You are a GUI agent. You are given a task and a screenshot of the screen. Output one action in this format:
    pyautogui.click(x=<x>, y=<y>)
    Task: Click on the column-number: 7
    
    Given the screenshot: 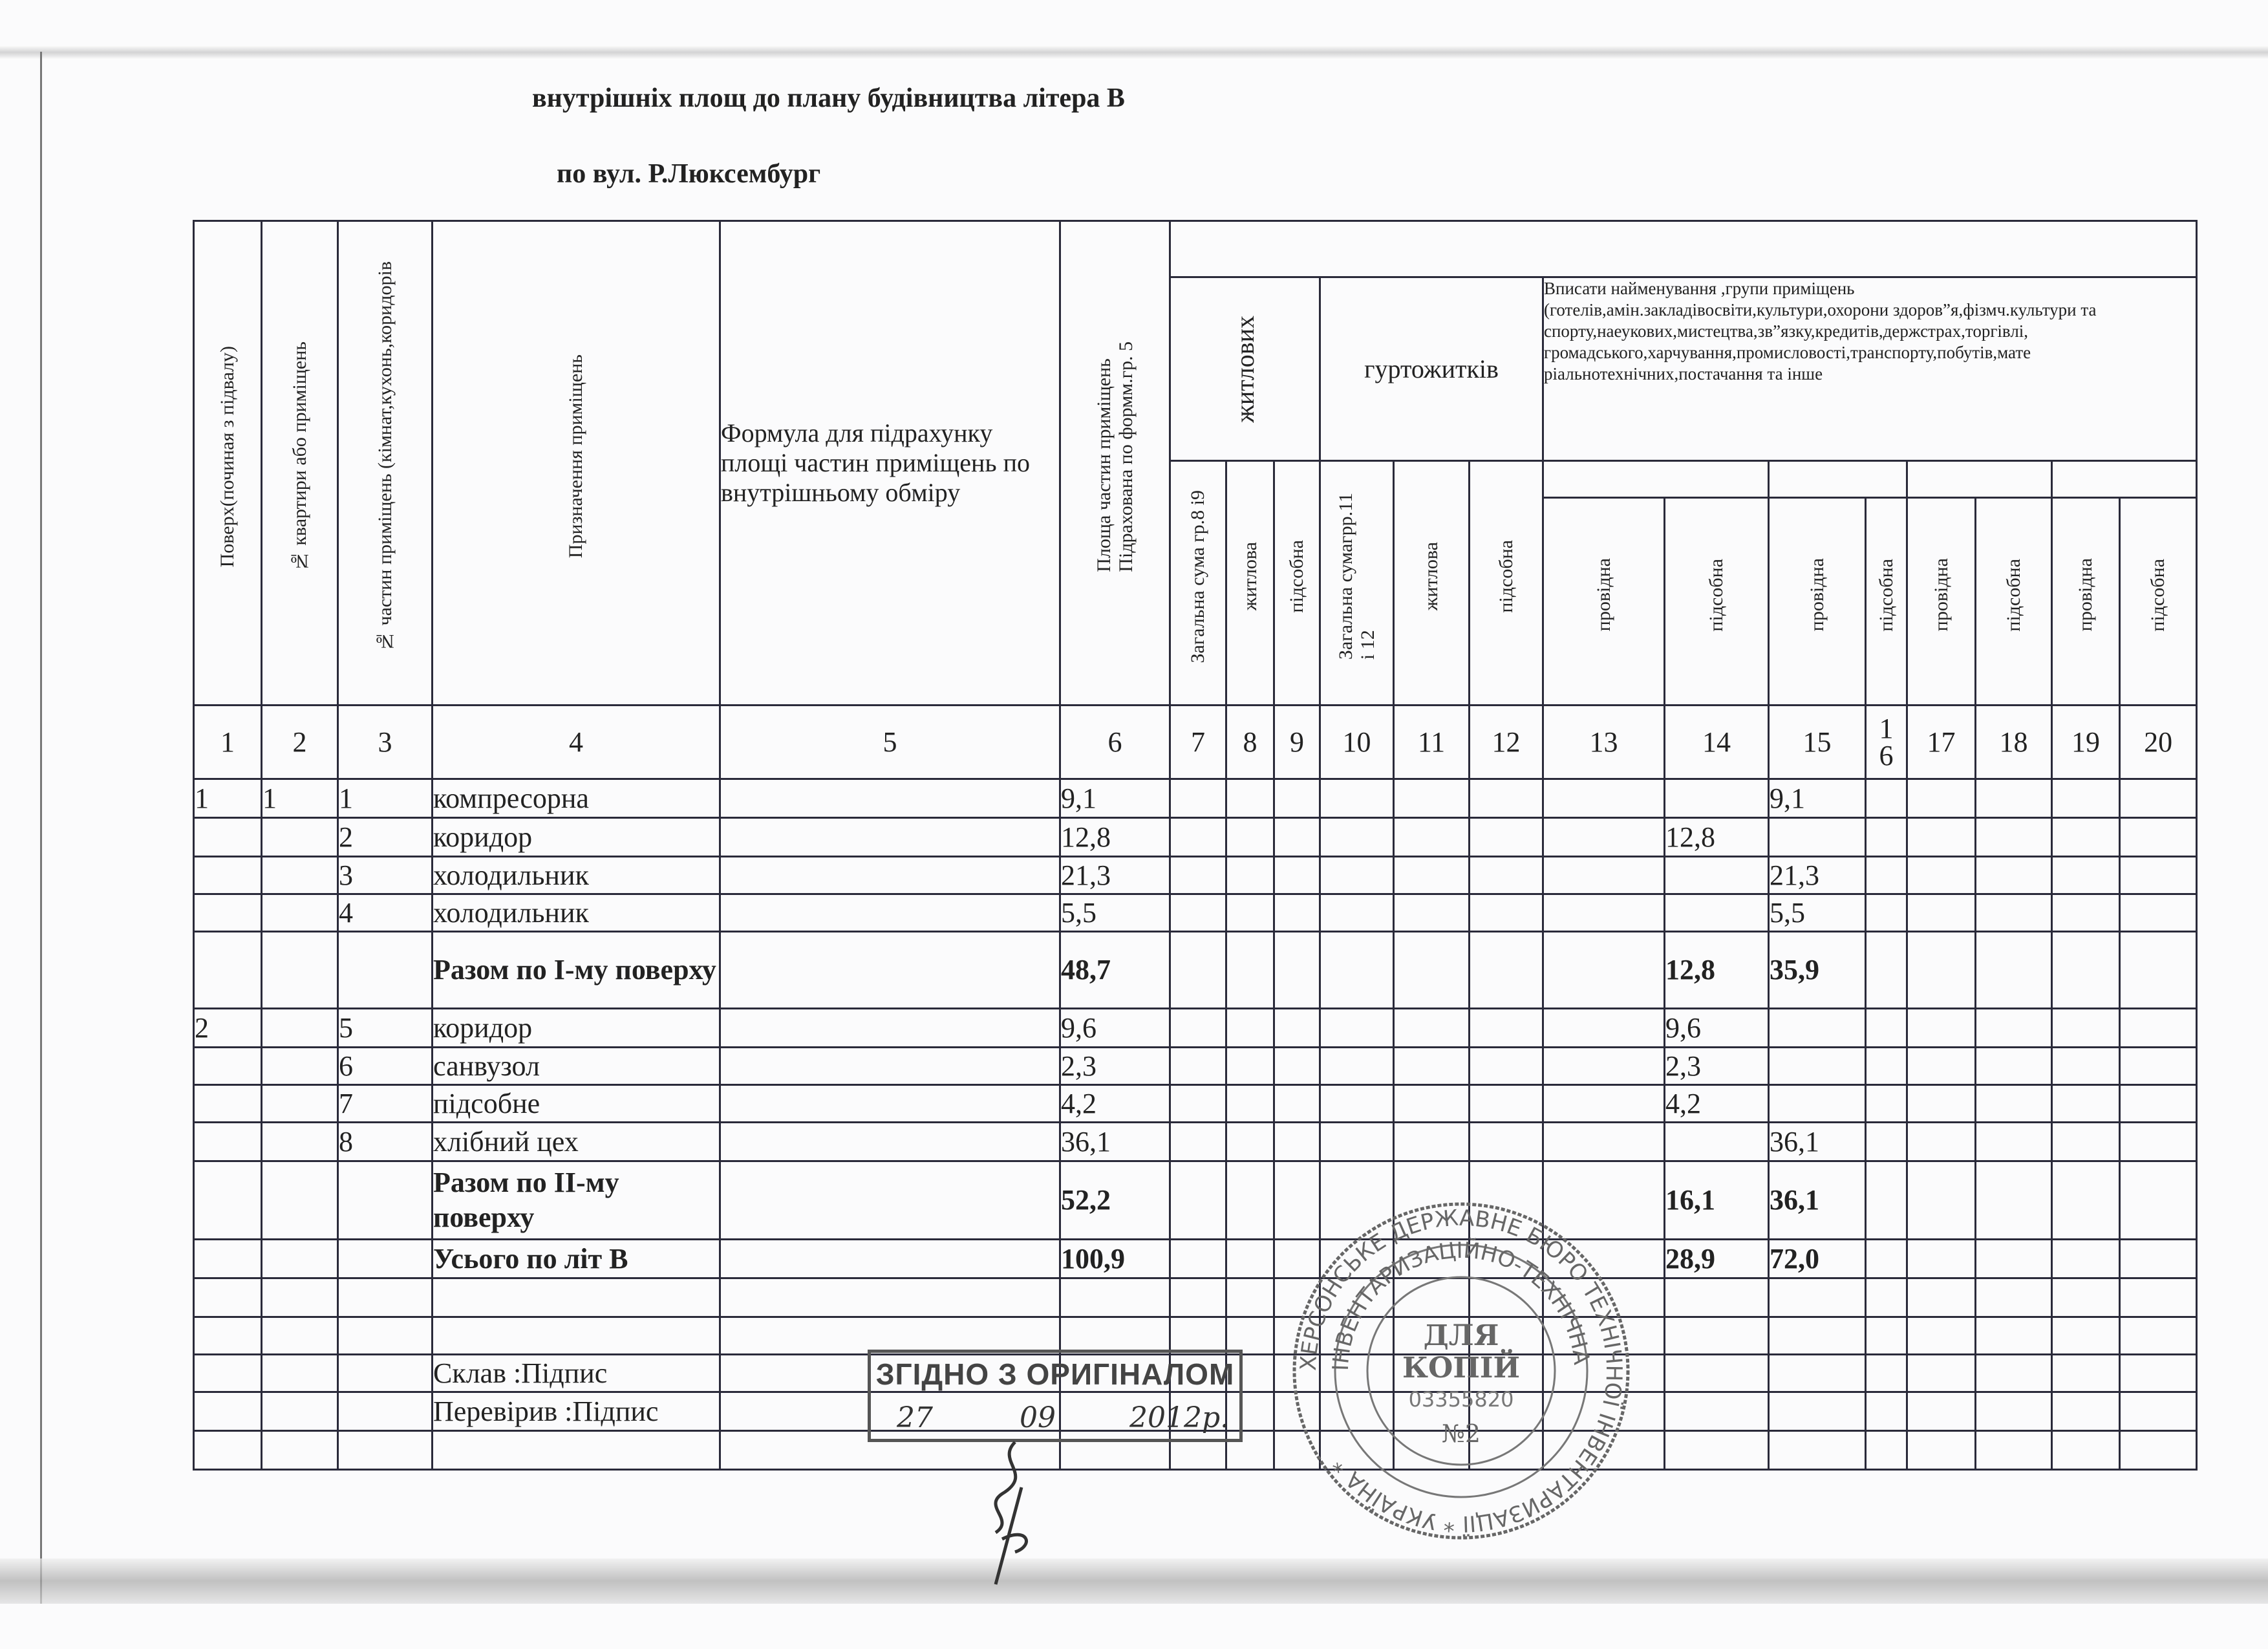 What is the action you would take?
    pyautogui.click(x=1198, y=742)
    